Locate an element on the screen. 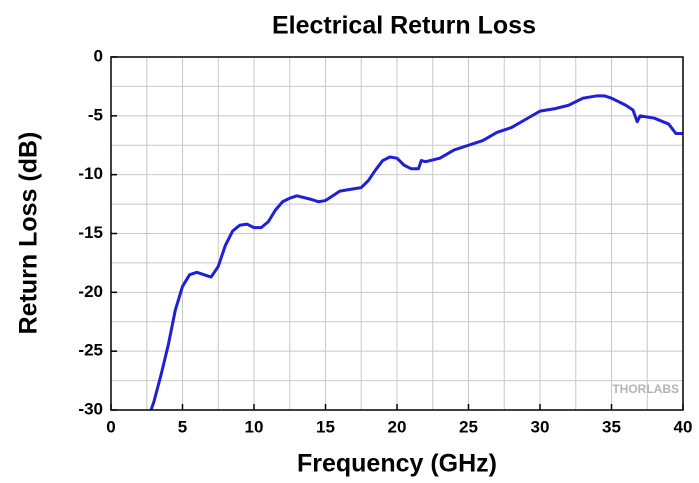  x-axis-label: Frequency (GHz) is located at coordinates (397, 464).